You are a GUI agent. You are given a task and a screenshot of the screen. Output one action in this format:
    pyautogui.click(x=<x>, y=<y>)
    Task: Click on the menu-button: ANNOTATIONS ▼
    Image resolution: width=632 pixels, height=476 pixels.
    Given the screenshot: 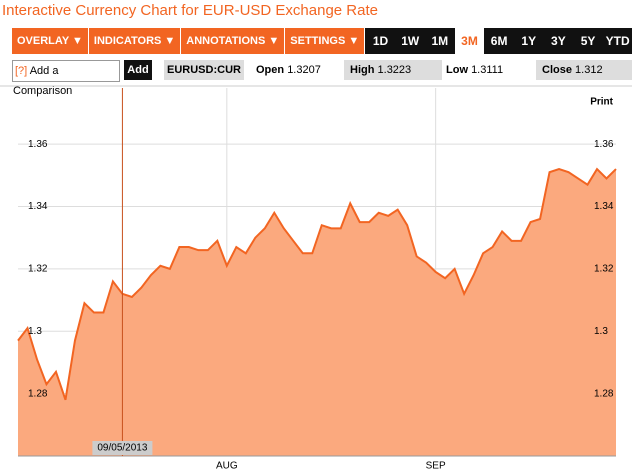 What is the action you would take?
    pyautogui.click(x=233, y=41)
    